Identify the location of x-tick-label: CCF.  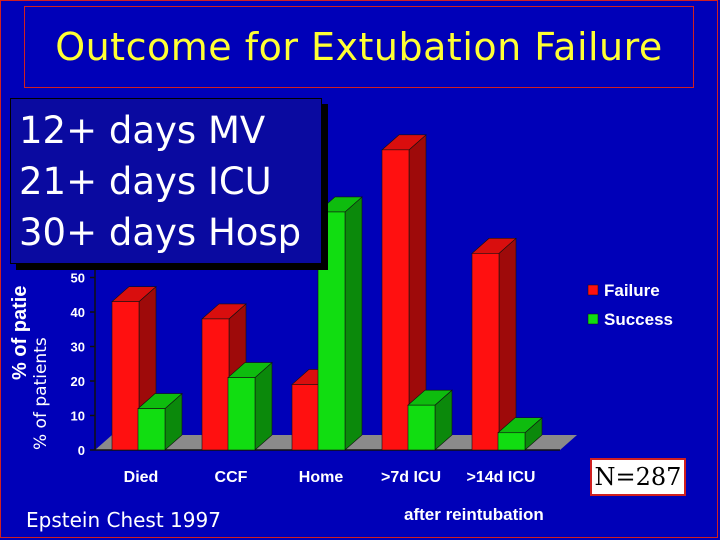
(231, 477).